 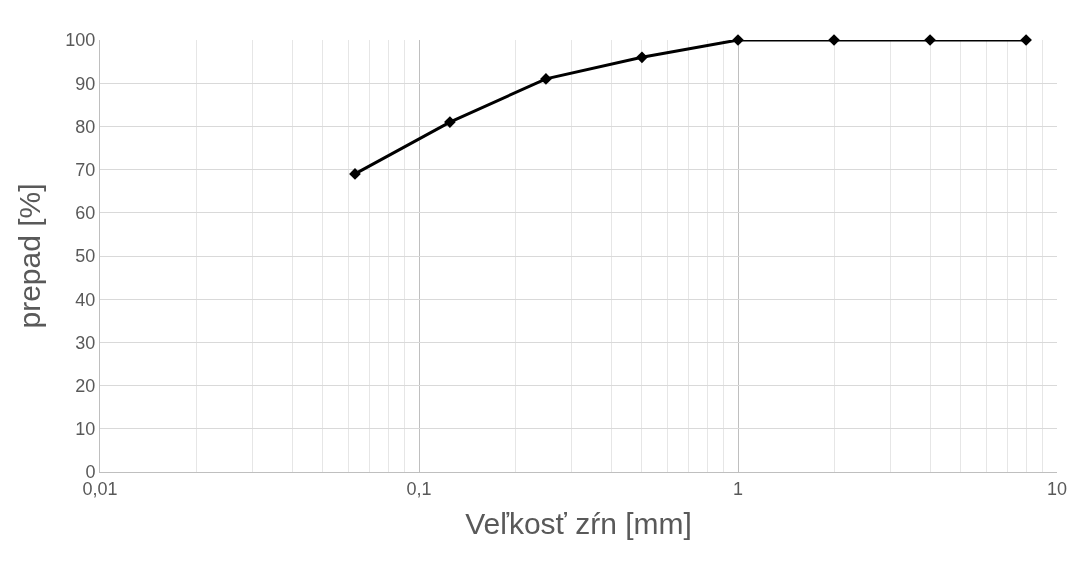 I want to click on y-tick-label: 100, so click(x=80, y=40).